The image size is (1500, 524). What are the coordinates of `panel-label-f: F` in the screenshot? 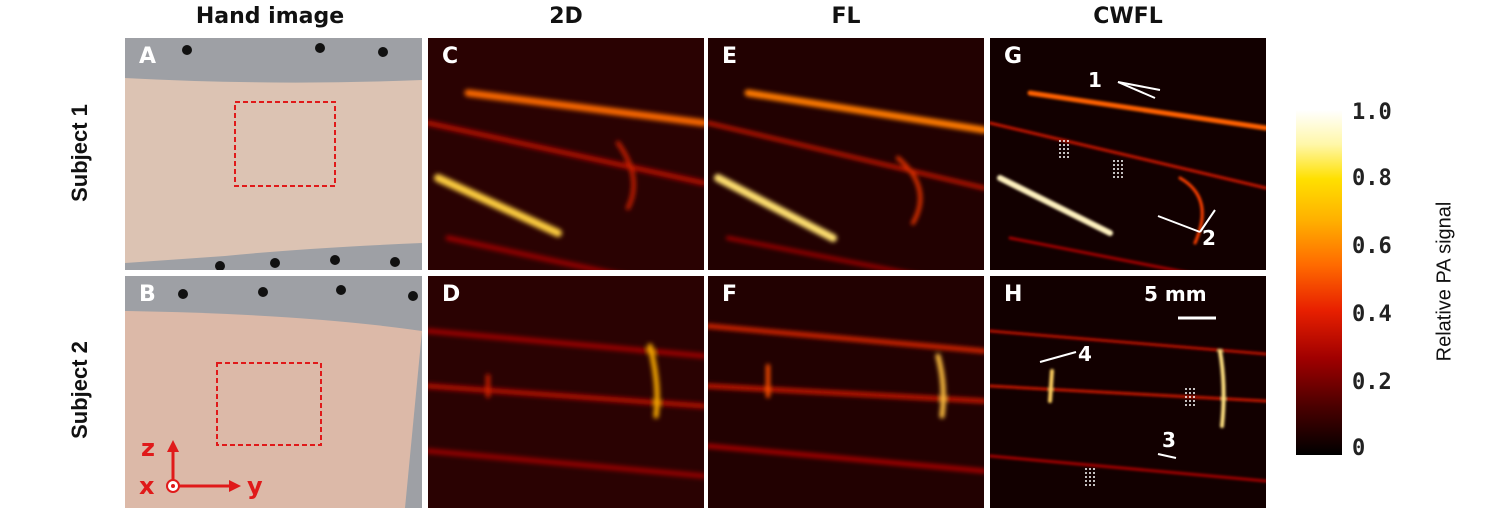 It's located at (730, 294).